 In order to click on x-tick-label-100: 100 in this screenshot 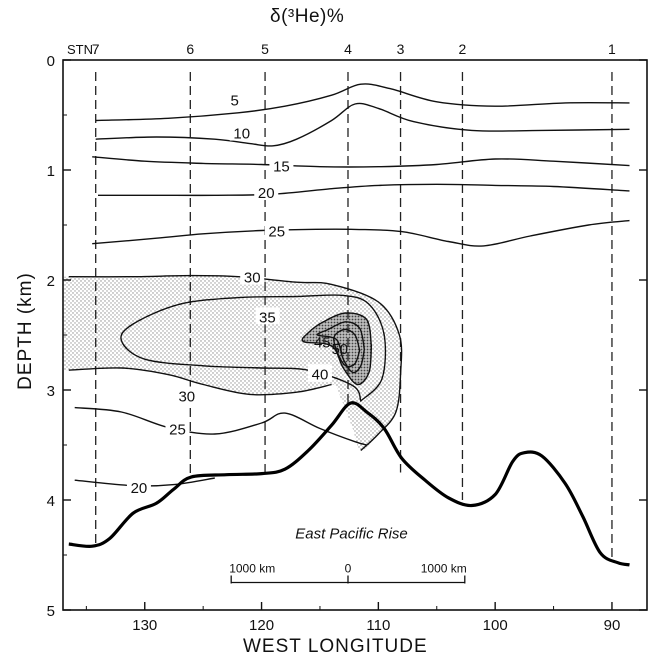, I will do `click(495, 625)`.